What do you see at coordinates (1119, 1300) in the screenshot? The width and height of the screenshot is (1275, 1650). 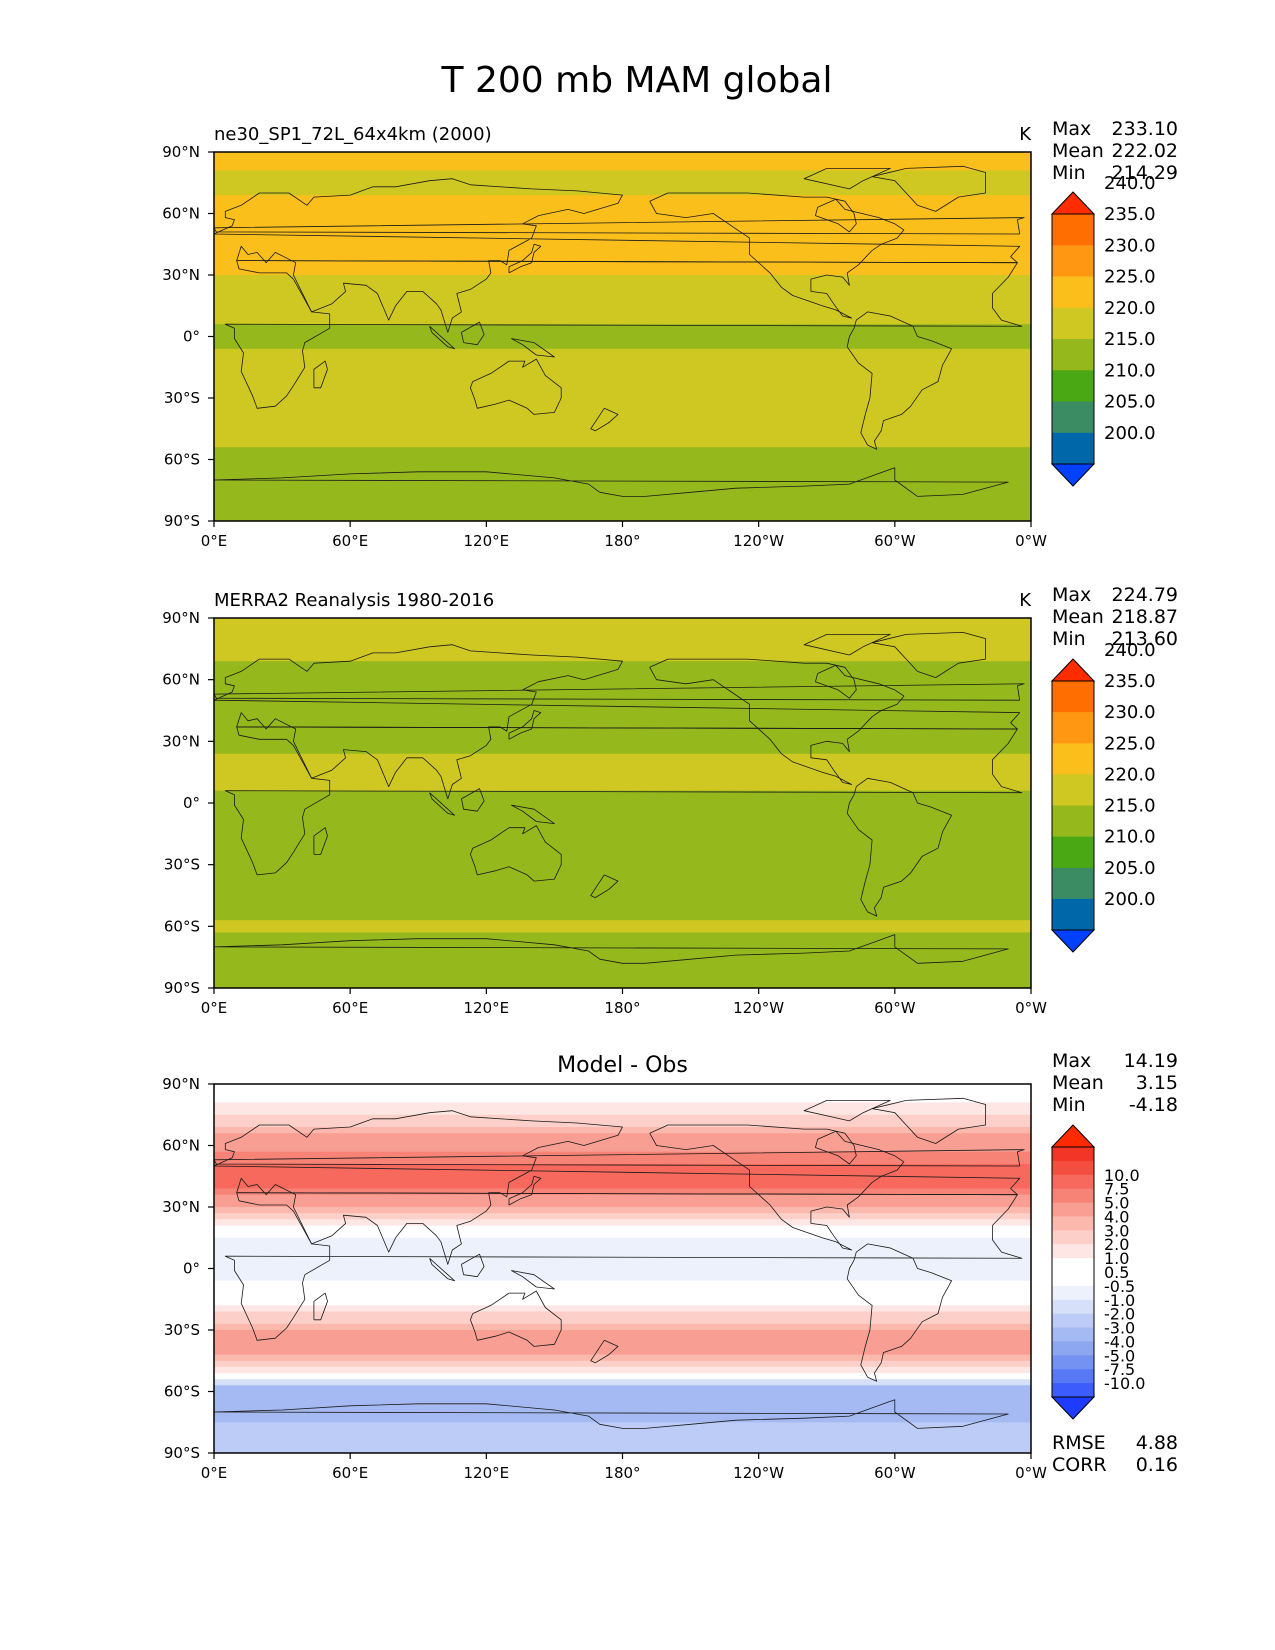 I see `colorbar-label: -1.0` at bounding box center [1119, 1300].